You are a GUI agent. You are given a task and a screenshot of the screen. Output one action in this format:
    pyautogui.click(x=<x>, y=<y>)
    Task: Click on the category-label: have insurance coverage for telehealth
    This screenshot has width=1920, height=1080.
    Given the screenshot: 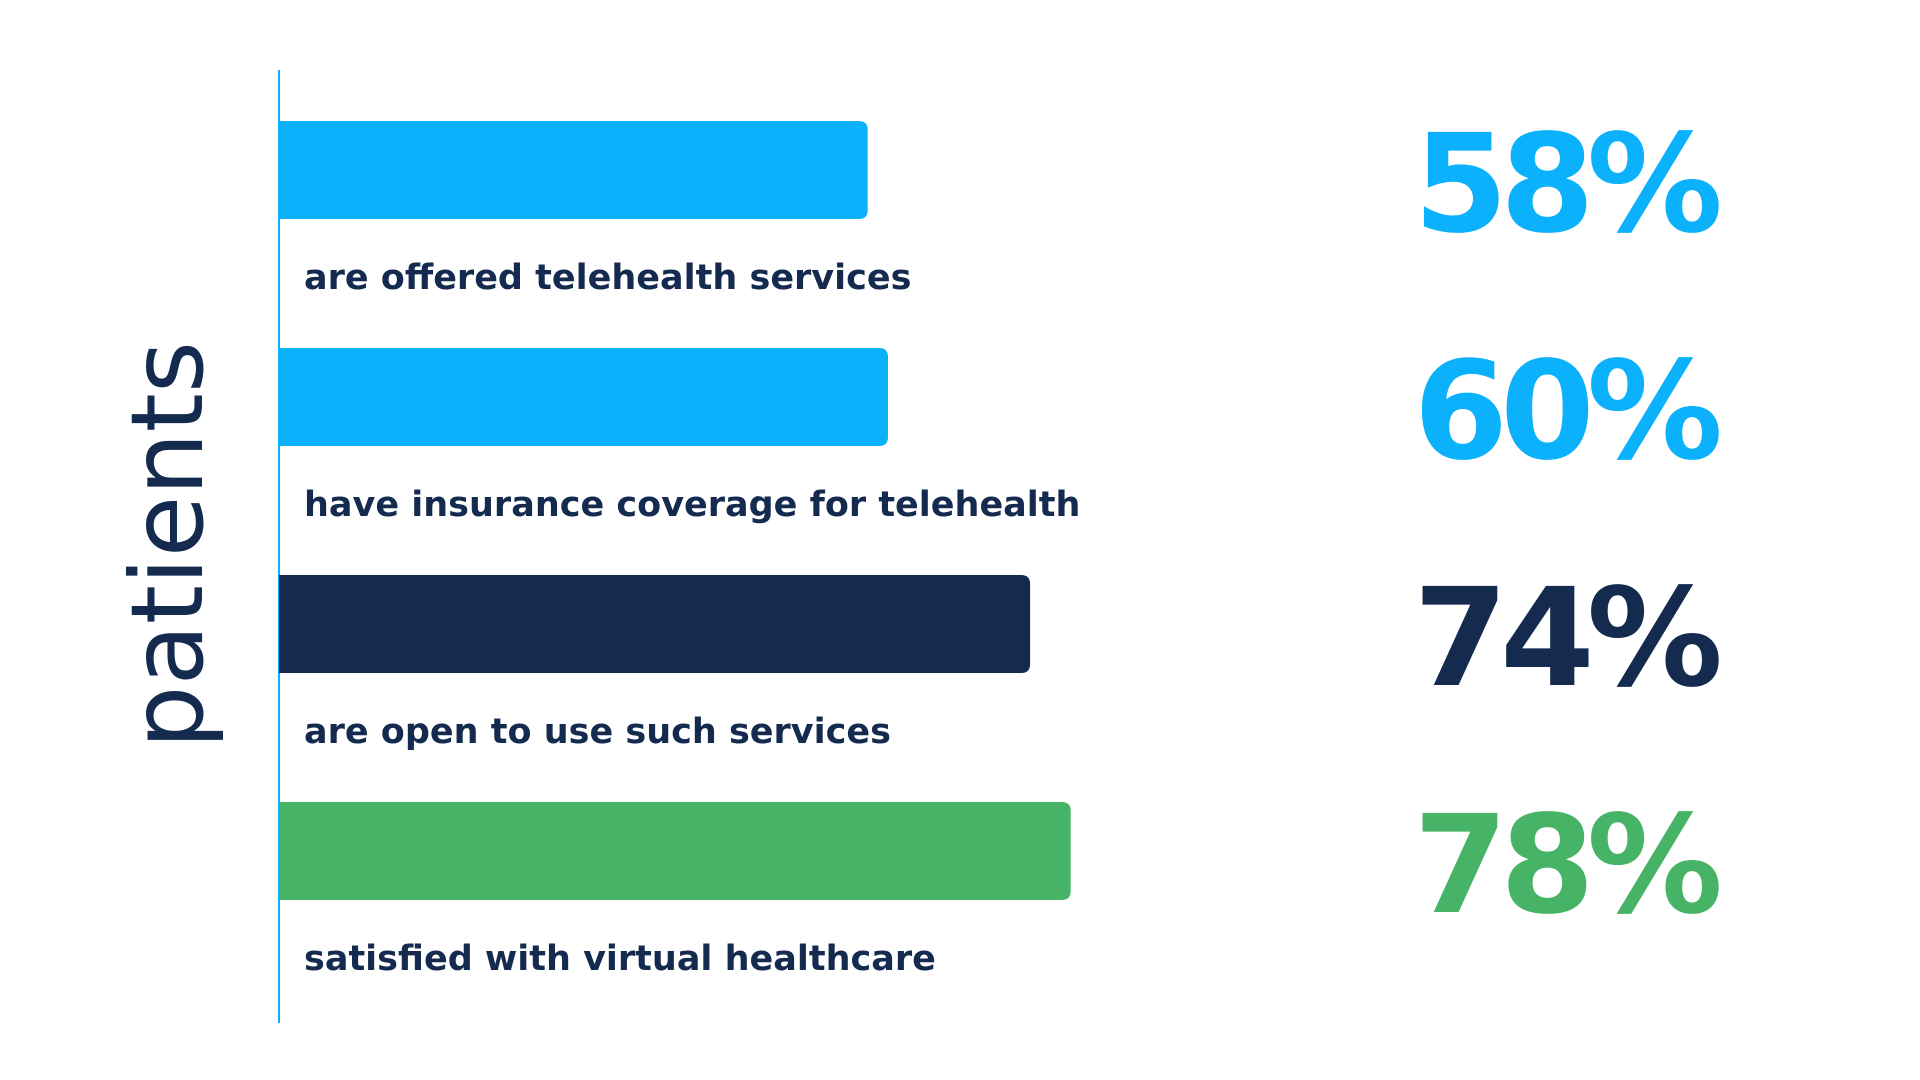 What is the action you would take?
    pyautogui.click(x=692, y=505)
    